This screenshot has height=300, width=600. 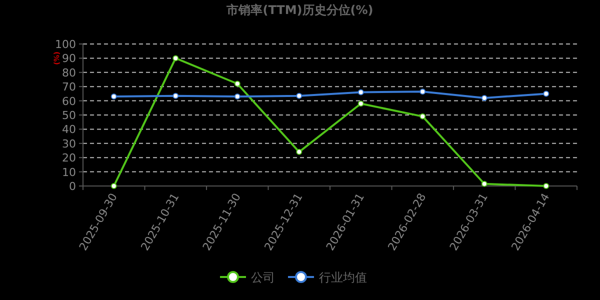 What do you see at coordinates (65, 44) in the screenshot?
I see `y-tick-label: 100` at bounding box center [65, 44].